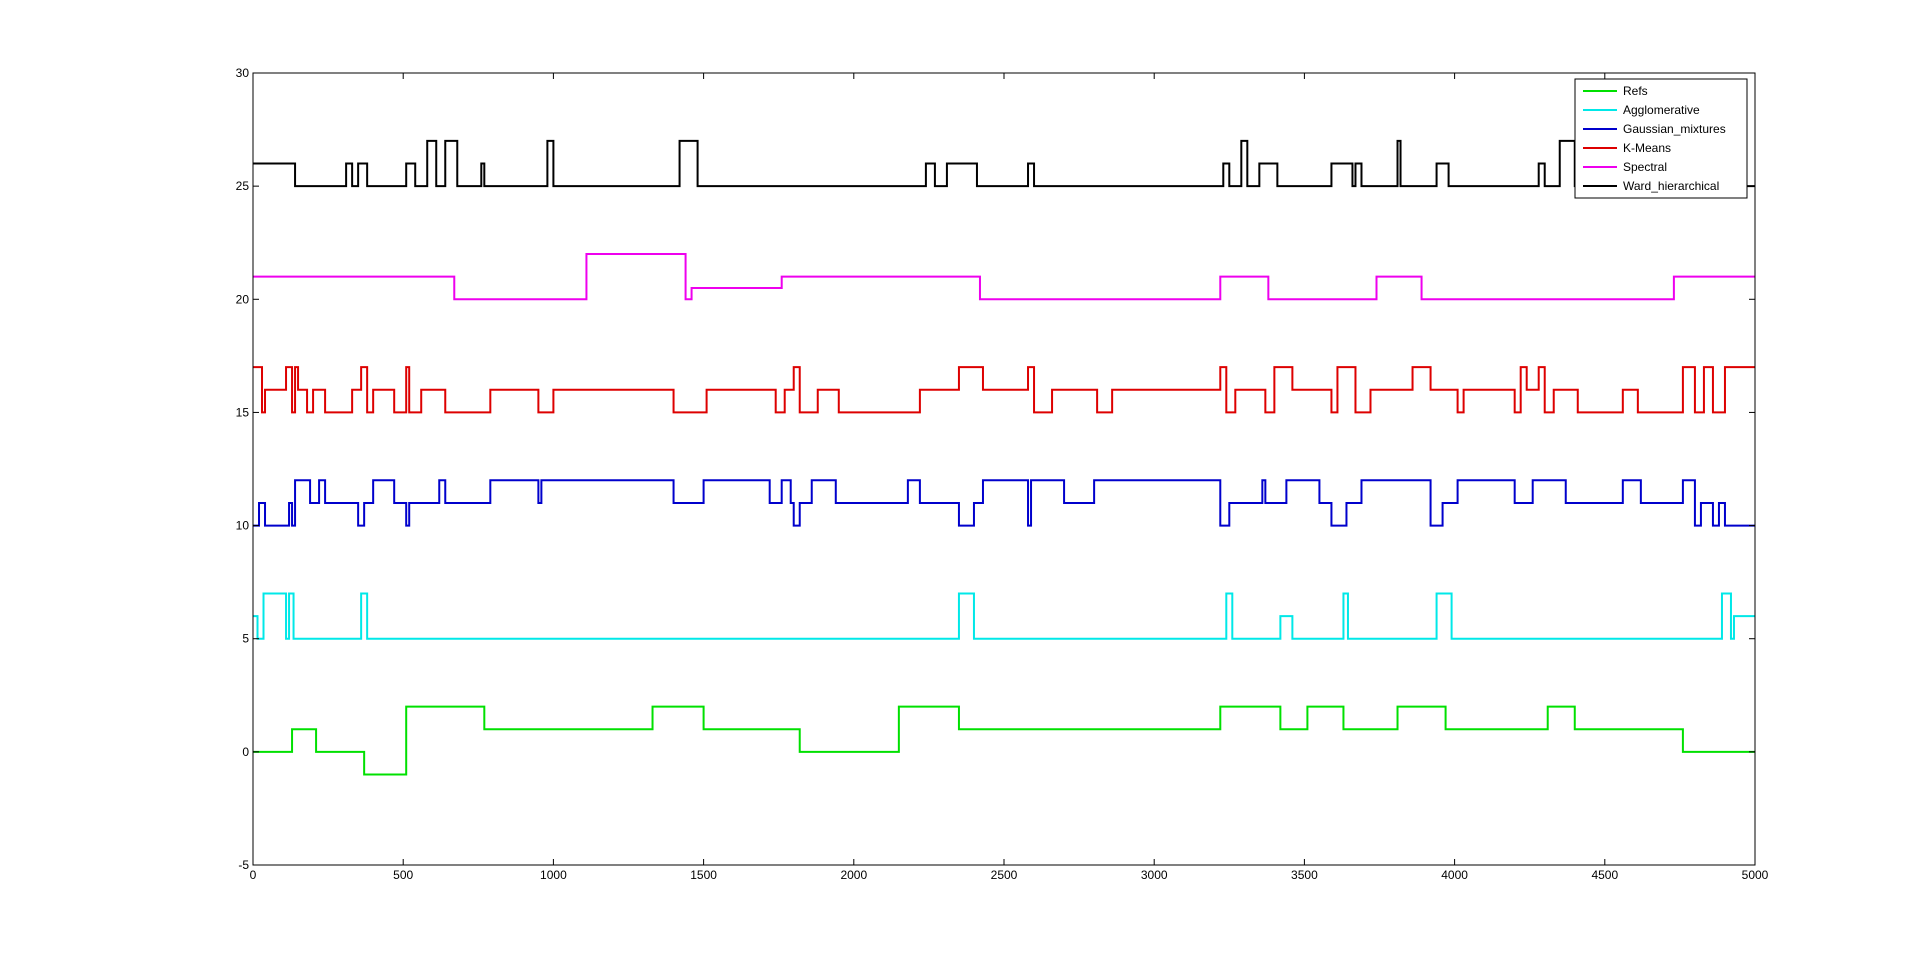 This screenshot has height=963, width=1920. Describe the element at coordinates (1661, 110) in the screenshot. I see `legend-label: Agglomerative` at that location.